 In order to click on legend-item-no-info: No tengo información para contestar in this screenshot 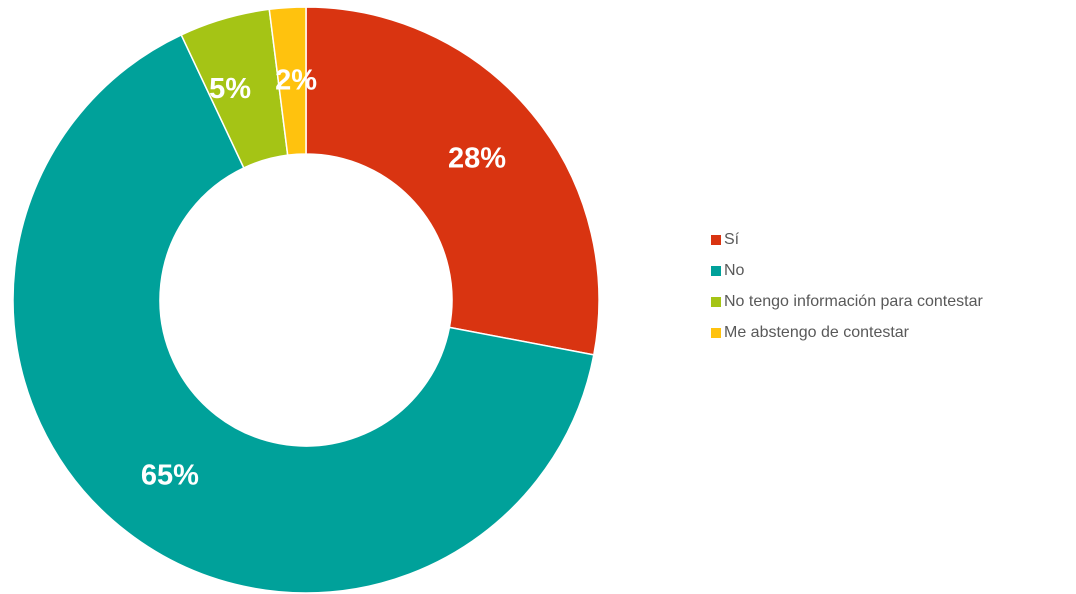, I will do `click(847, 302)`.